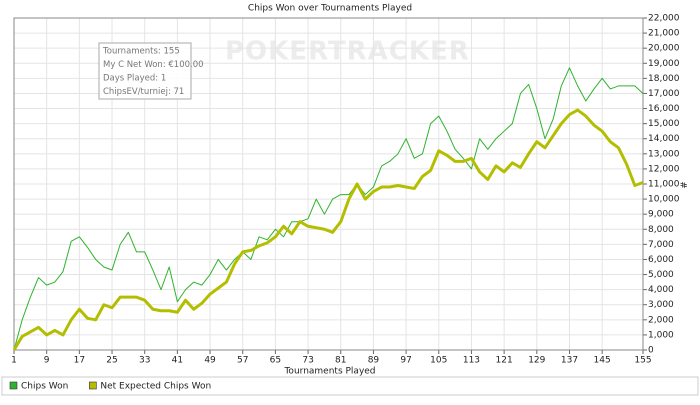 The image size is (700, 405). What do you see at coordinates (405, 361) in the screenshot?
I see `x-tick-label: 97` at bounding box center [405, 361].